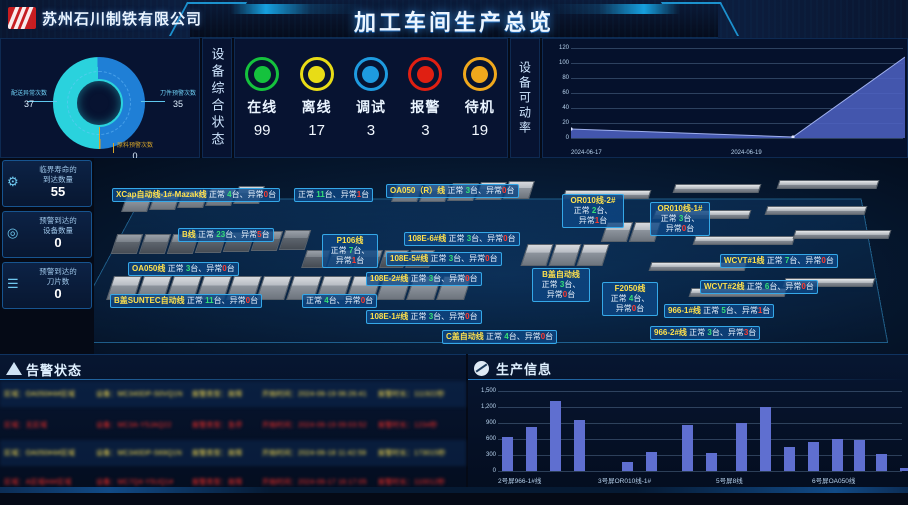 The height and width of the screenshot is (505, 908). Describe the element at coordinates (58, 180) in the screenshot. I see `card-critical-life-line2: 到达数量` at that location.